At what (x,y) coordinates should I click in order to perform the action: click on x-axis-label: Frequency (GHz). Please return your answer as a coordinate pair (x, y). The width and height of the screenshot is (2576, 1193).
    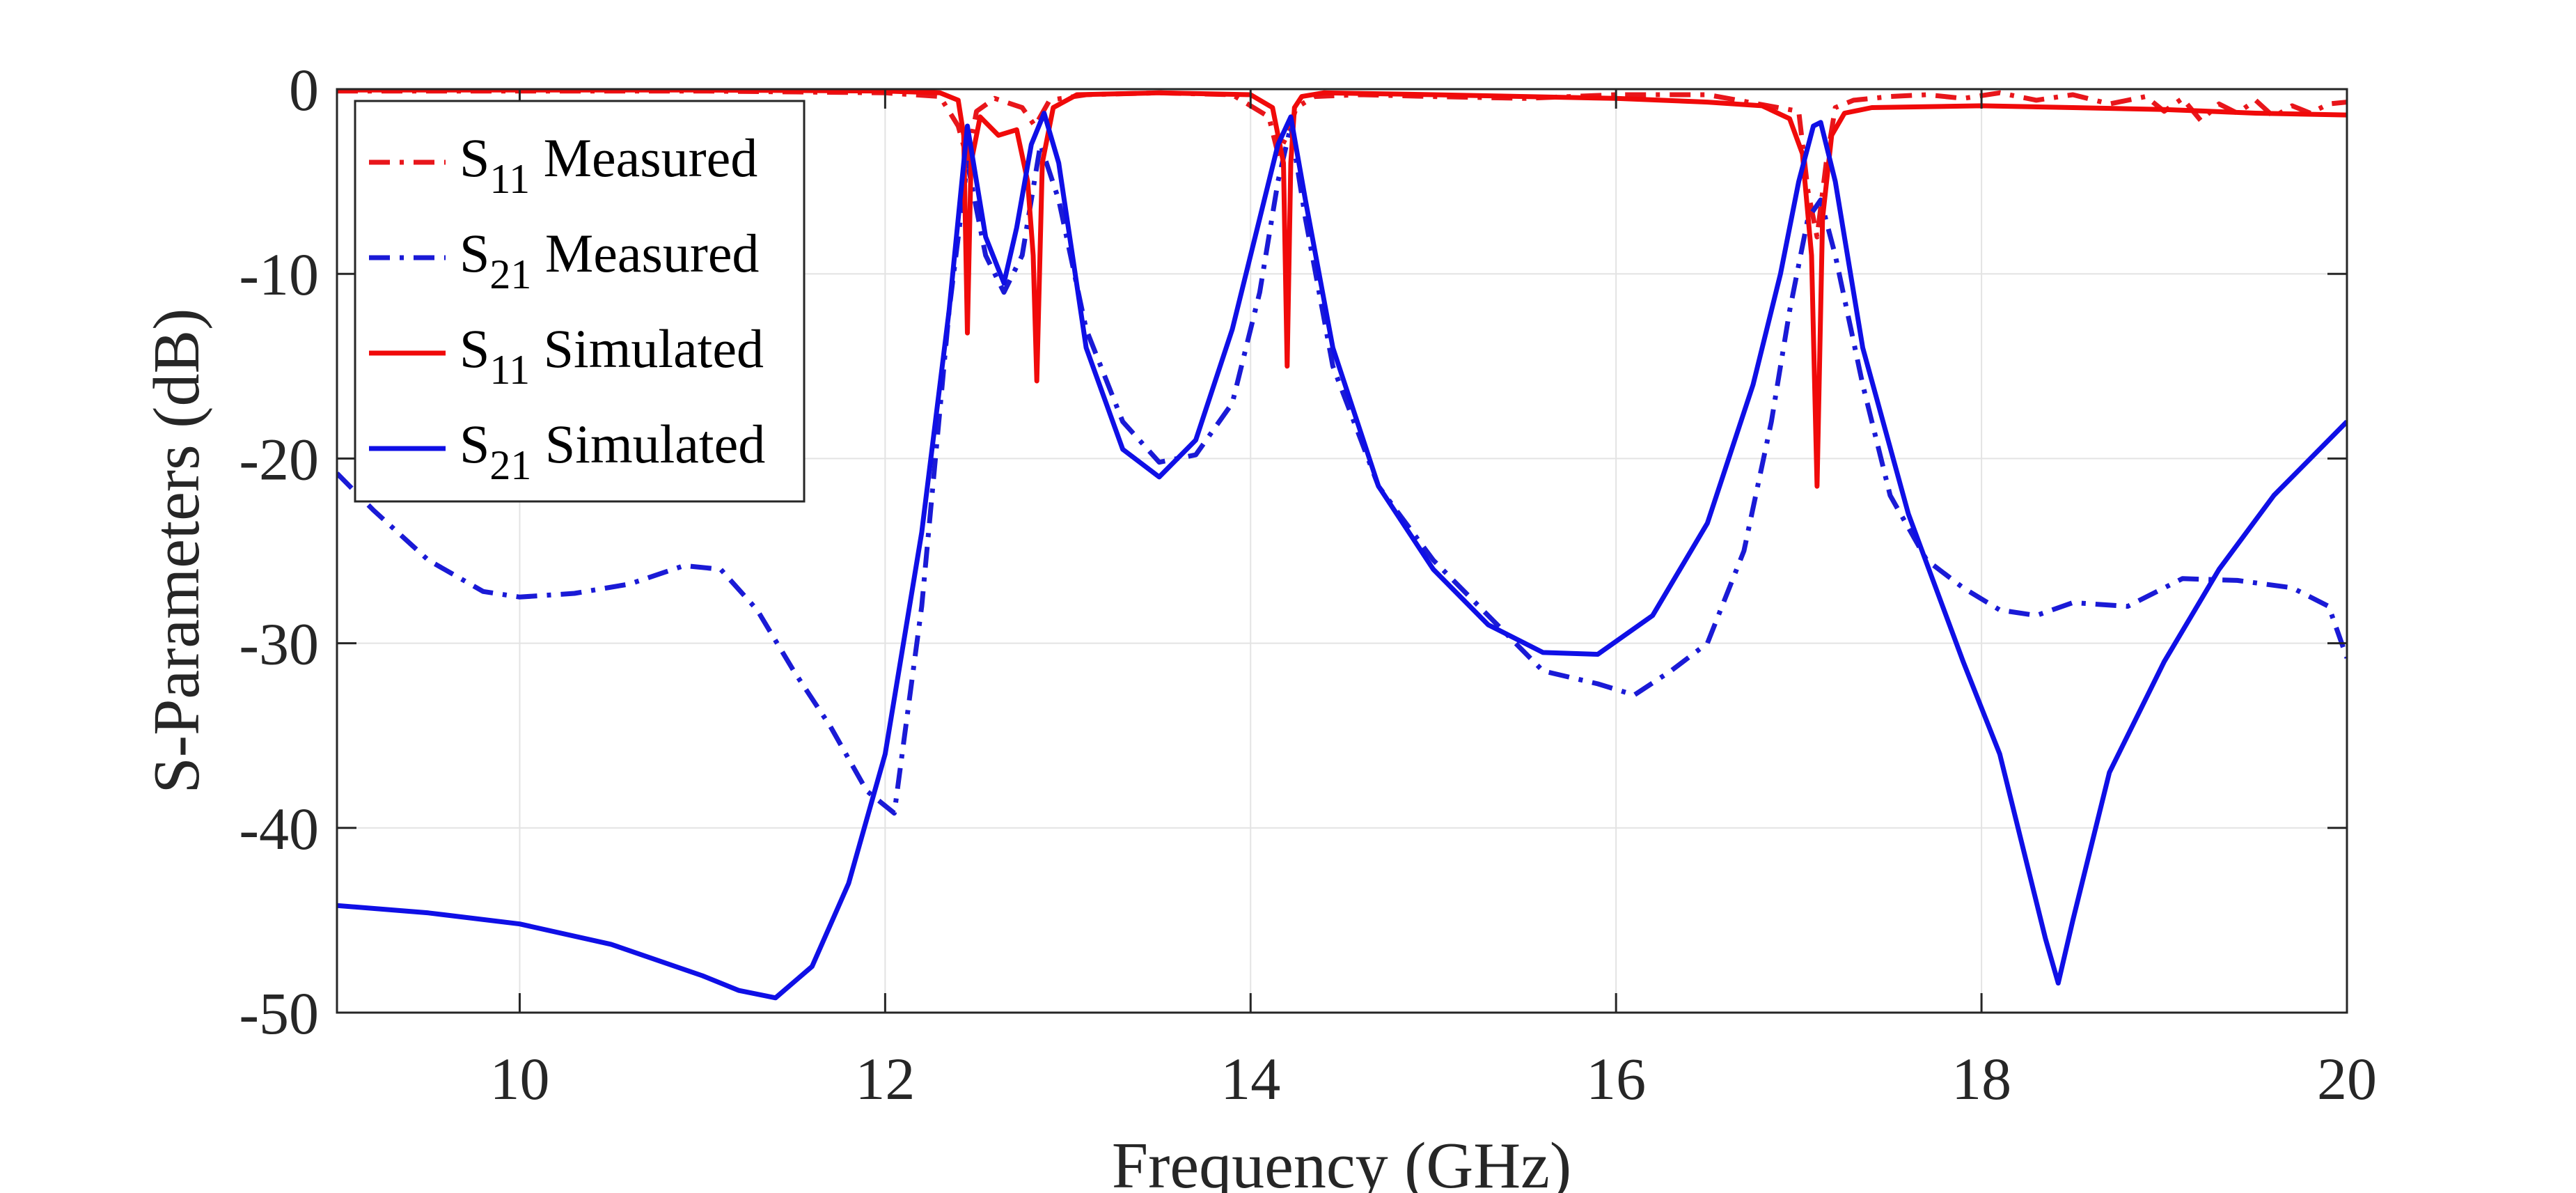
    Looking at the image, I should click on (1341, 1162).